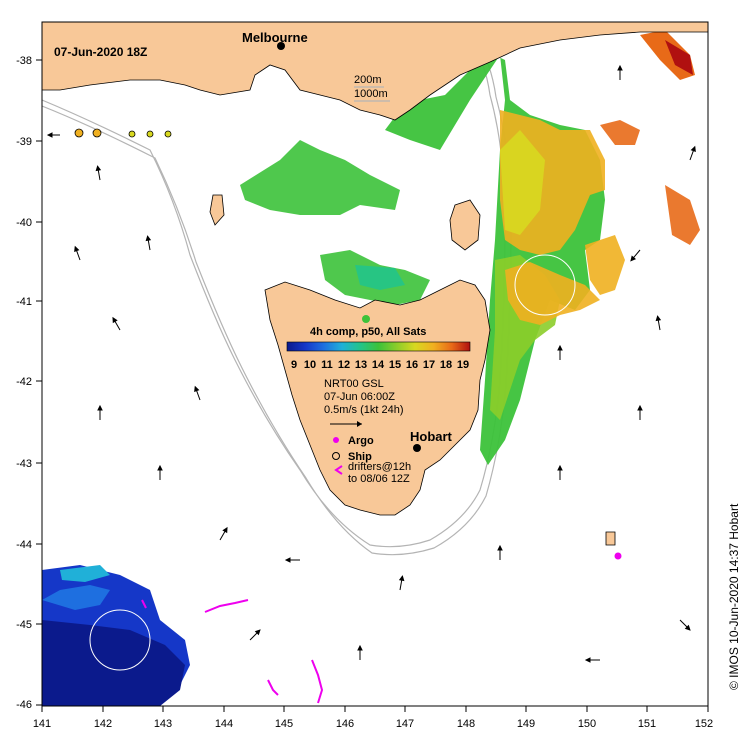  Describe the element at coordinates (431, 436) in the screenshot. I see `hobart-label: Hobart` at that location.